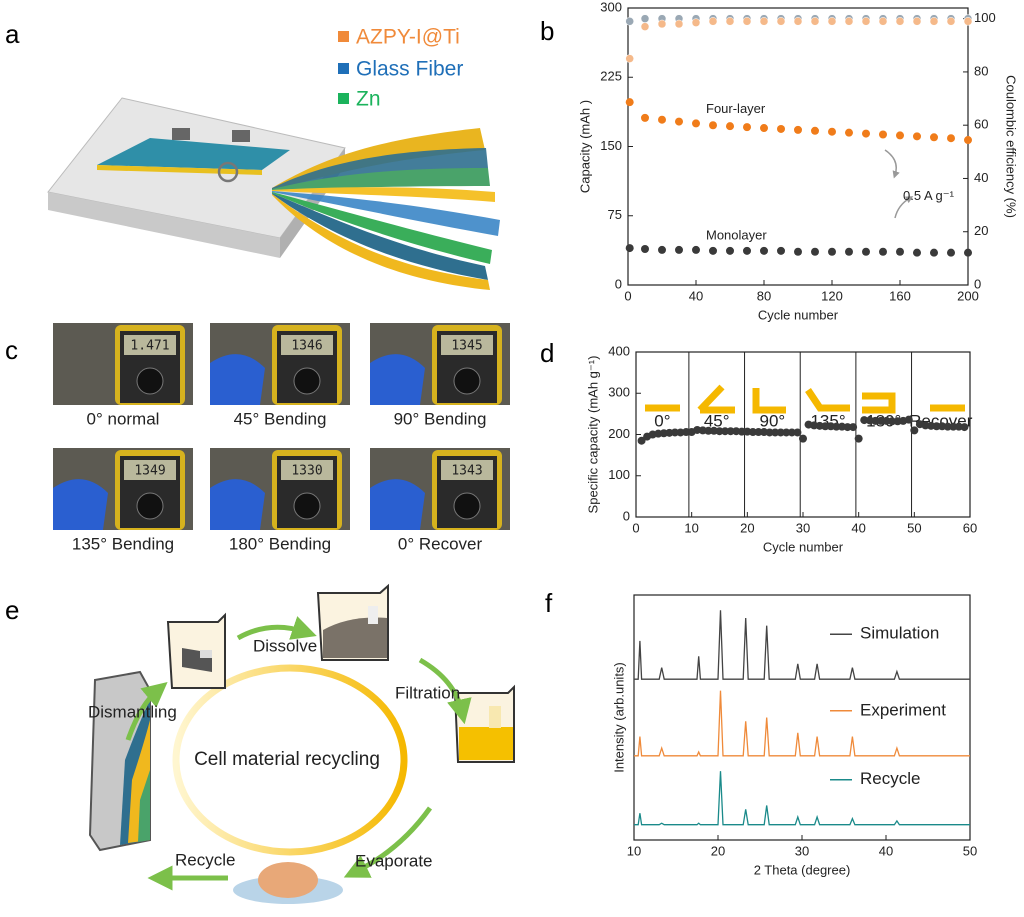  What do you see at coordinates (798, 146) in the screenshot?
I see `plot-frame` at bounding box center [798, 146].